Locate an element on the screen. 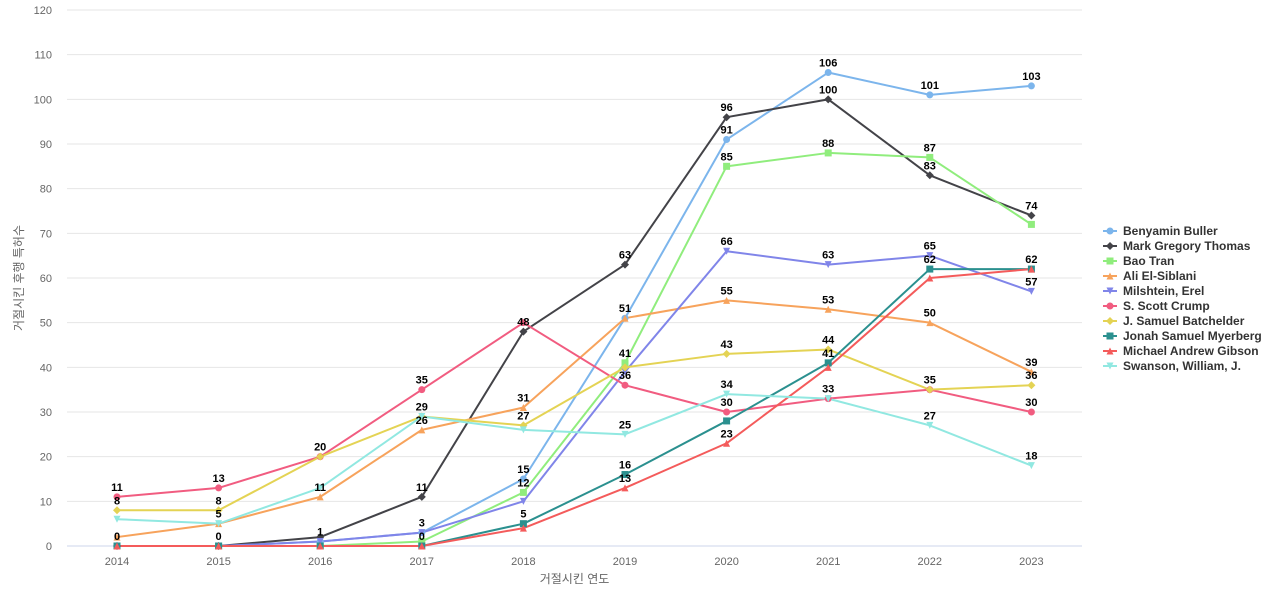 This screenshot has width=1280, height=605. legend-label: Benyamin Buller is located at coordinates (1170, 231).